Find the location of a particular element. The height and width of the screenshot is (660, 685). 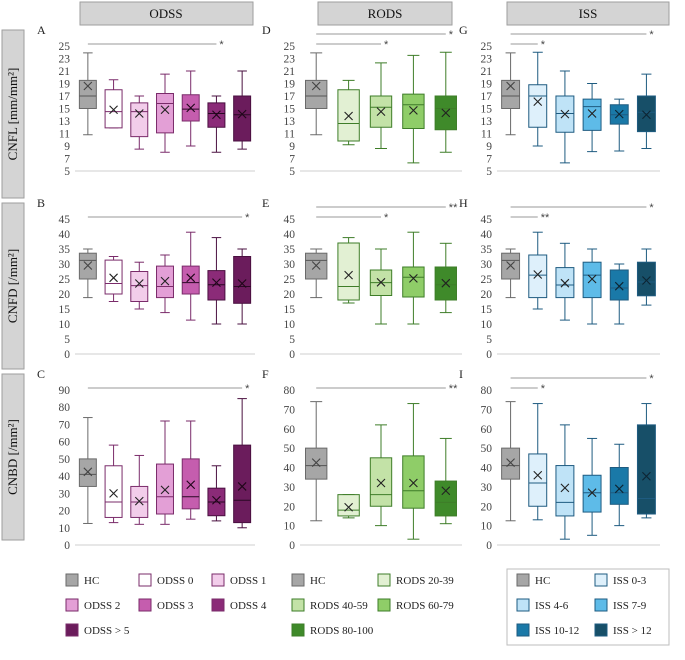

panel-letter: H is located at coordinates (463, 203).